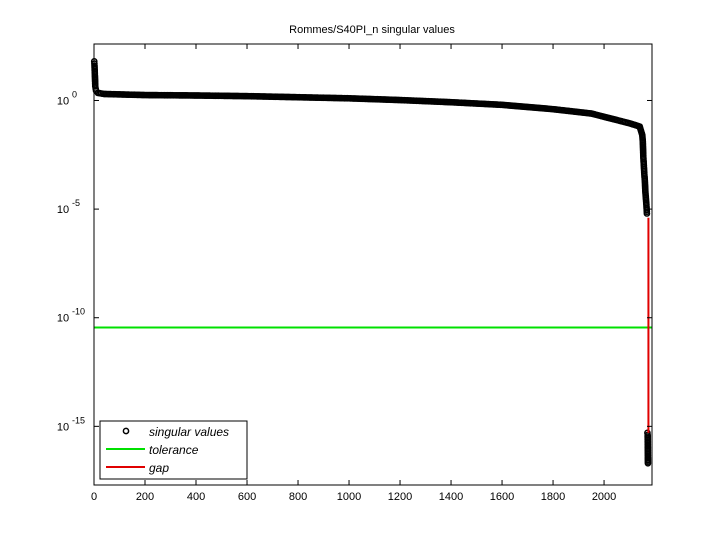 The width and height of the screenshot is (720, 540). I want to click on legend-entry-tolerance: tolerance, so click(174, 450).